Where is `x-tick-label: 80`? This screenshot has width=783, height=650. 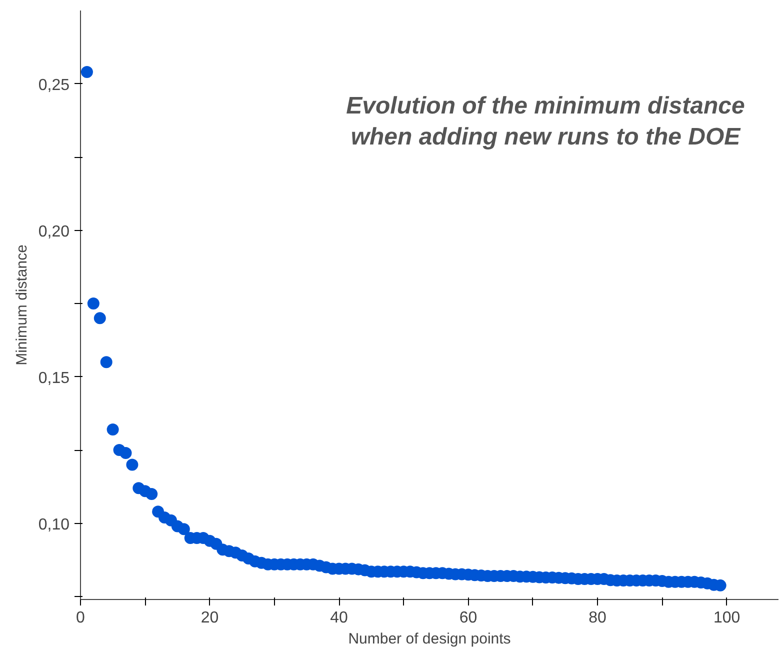 x-tick-label: 80 is located at coordinates (597, 618).